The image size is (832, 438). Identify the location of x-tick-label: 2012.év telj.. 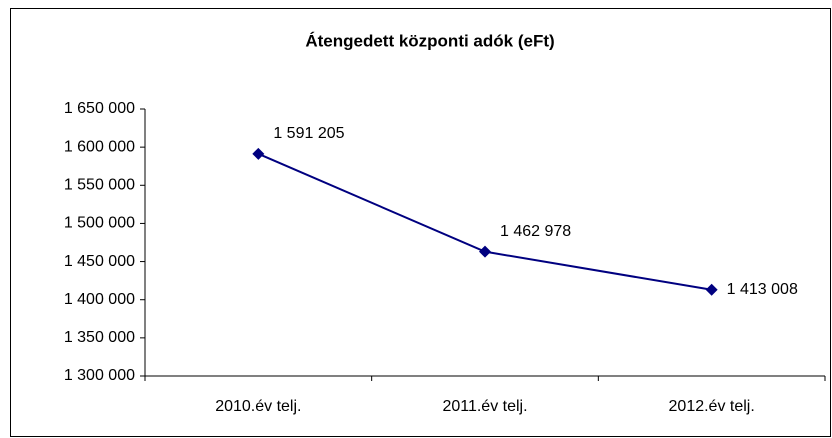
(712, 406).